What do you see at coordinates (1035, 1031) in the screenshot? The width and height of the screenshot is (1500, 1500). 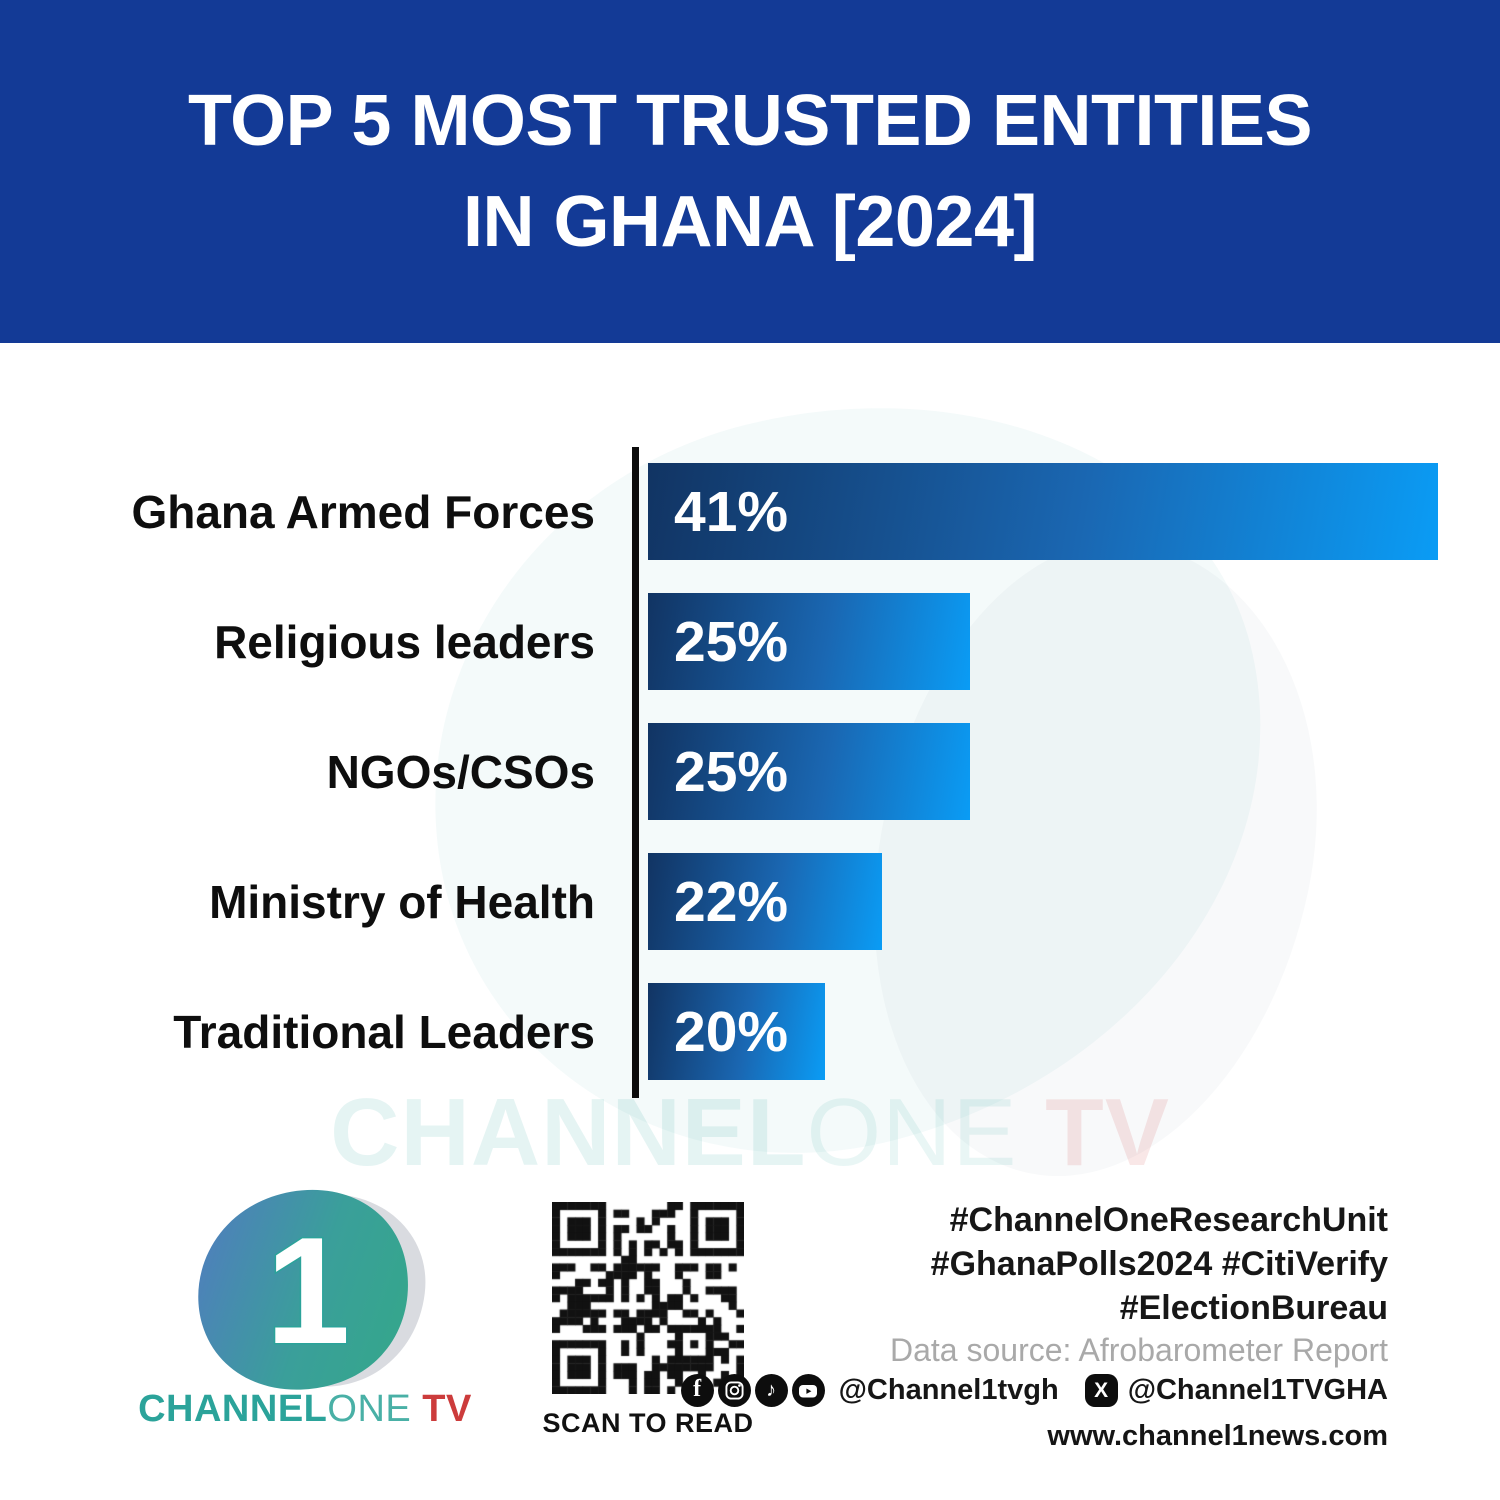 I see `bar-track: 20%` at bounding box center [1035, 1031].